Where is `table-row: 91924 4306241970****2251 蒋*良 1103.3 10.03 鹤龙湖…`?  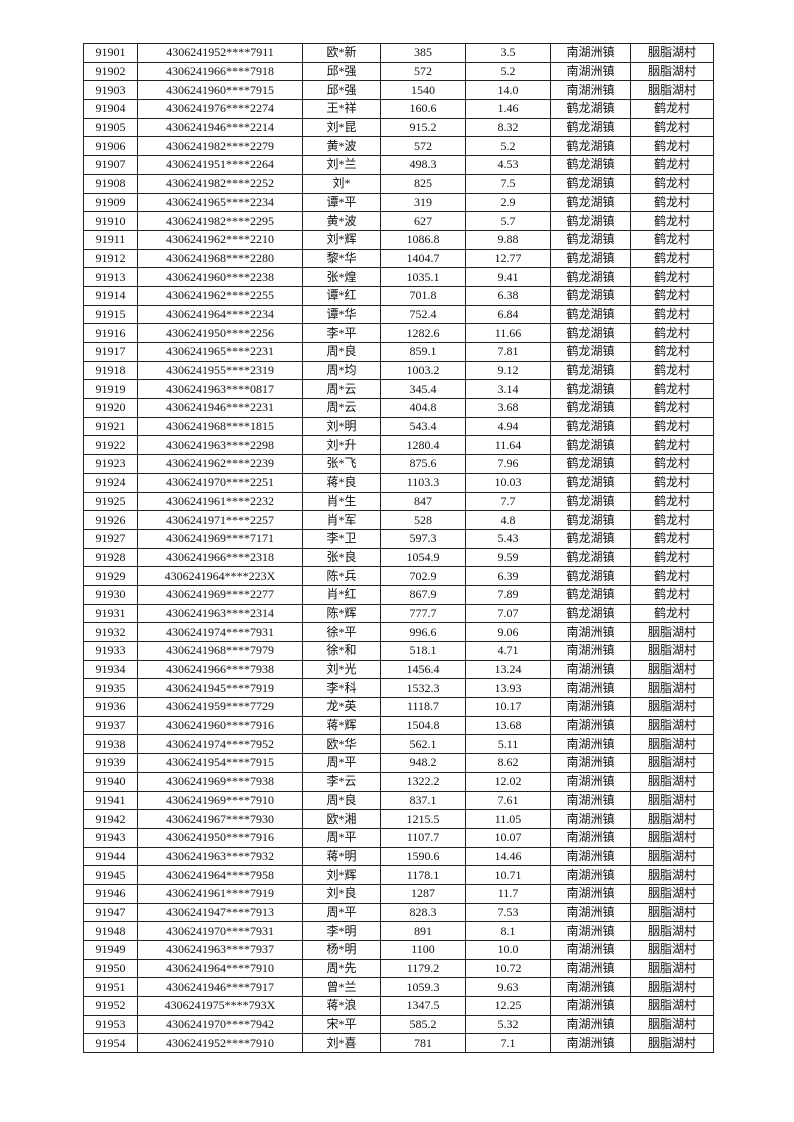 table-row: 91924 4306241970****2251 蒋*良 1103.3 10.03 鹤龙湖… is located at coordinates (398, 482).